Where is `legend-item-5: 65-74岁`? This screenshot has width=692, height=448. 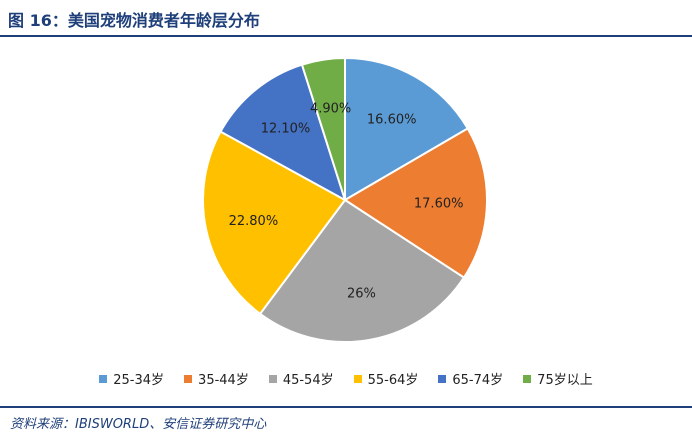 legend-item-5: 65-74岁 is located at coordinates (470, 378).